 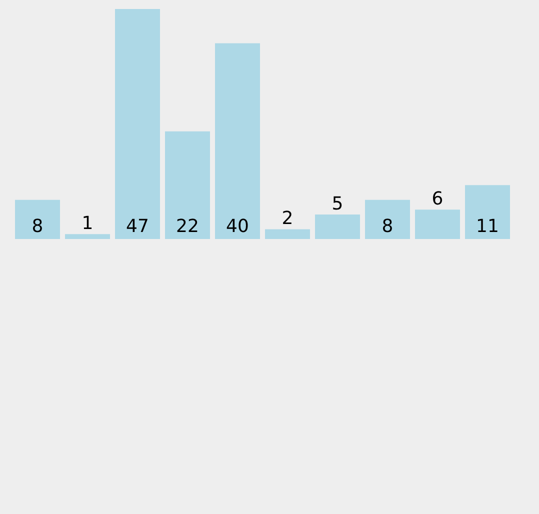 What do you see at coordinates (338, 204) in the screenshot?
I see `data-label: 5` at bounding box center [338, 204].